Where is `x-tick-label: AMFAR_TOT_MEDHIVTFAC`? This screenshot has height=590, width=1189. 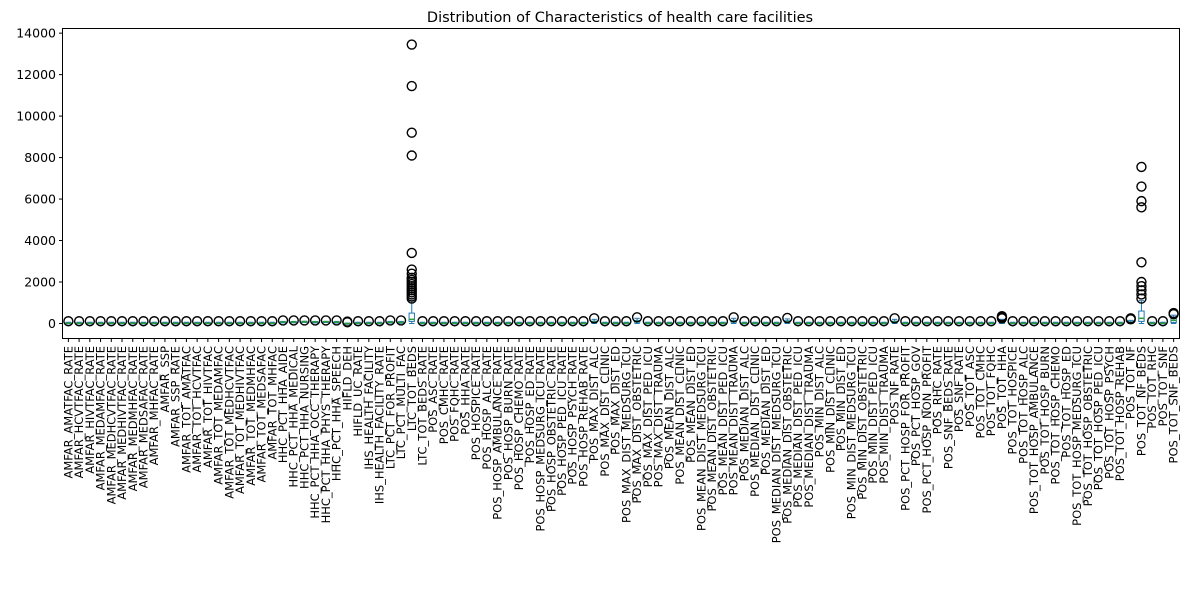
x-tick-label: AMFAR_TOT_MEDHIVTFAC is located at coordinates (240, 420).